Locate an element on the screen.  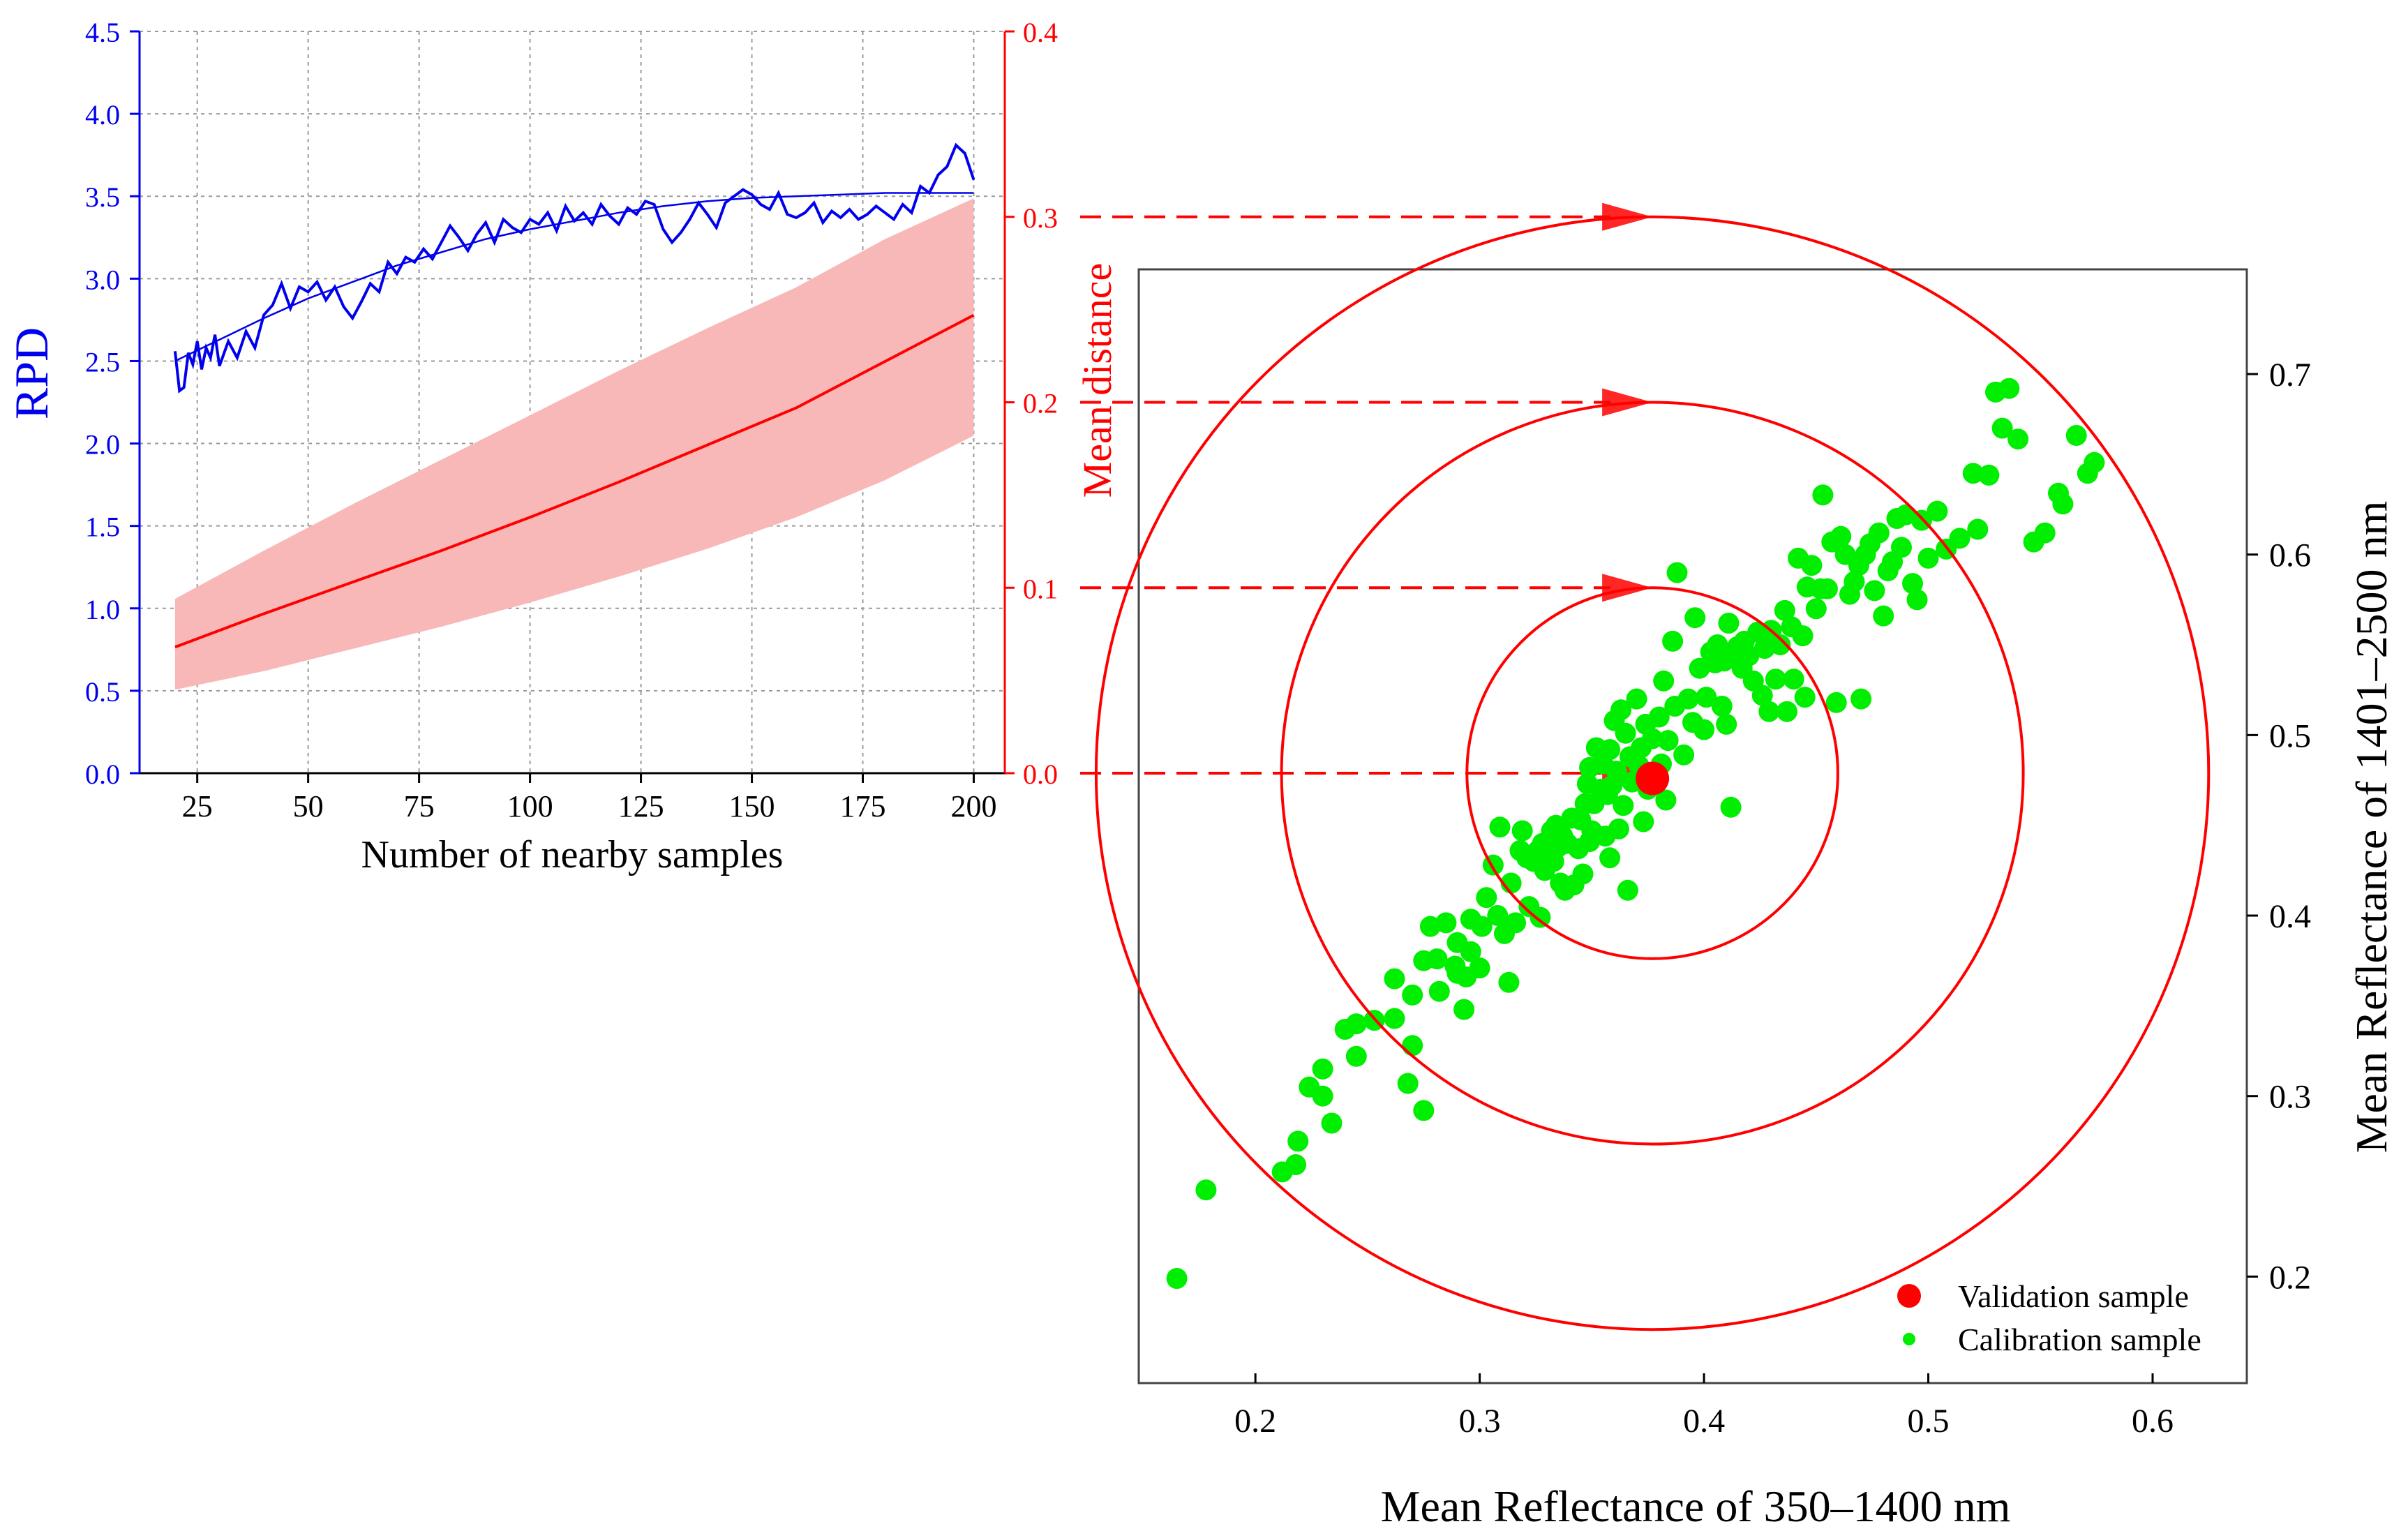
rpd-tick-label-0: 0.0 is located at coordinates (102, 775).